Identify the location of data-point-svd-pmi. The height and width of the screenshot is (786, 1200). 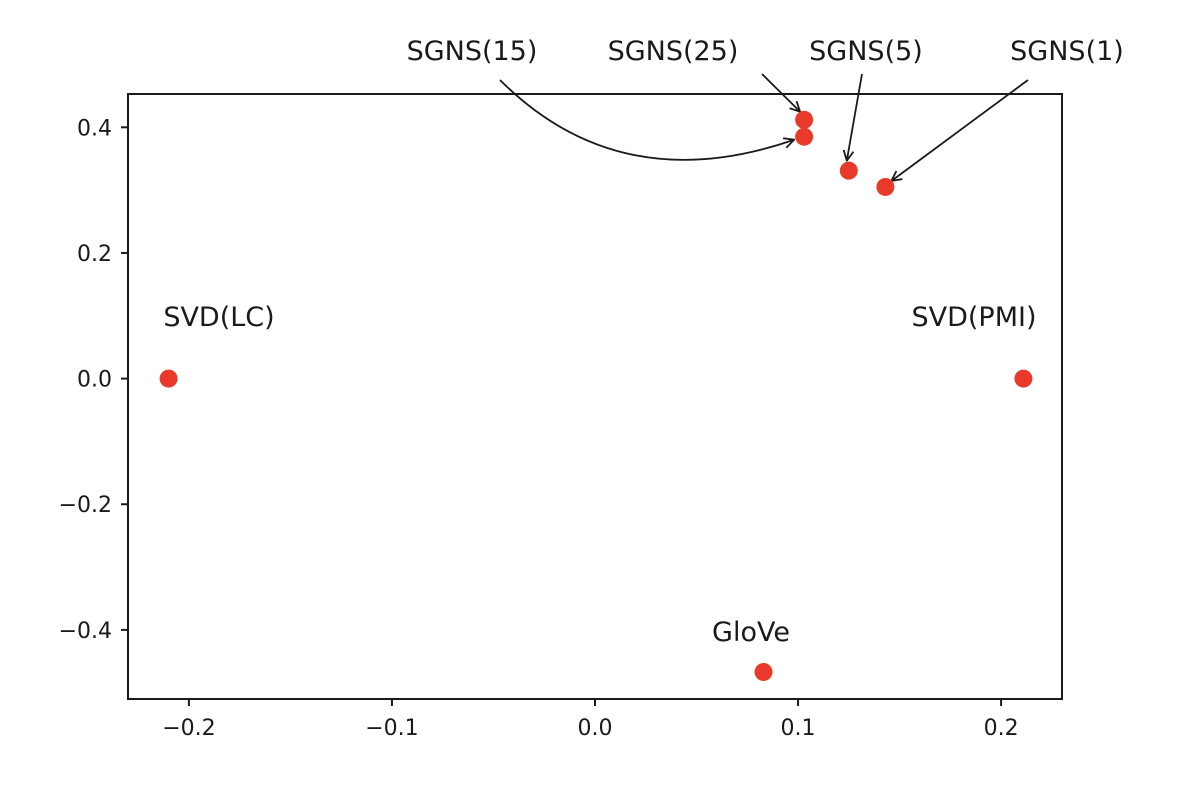
(1023, 378).